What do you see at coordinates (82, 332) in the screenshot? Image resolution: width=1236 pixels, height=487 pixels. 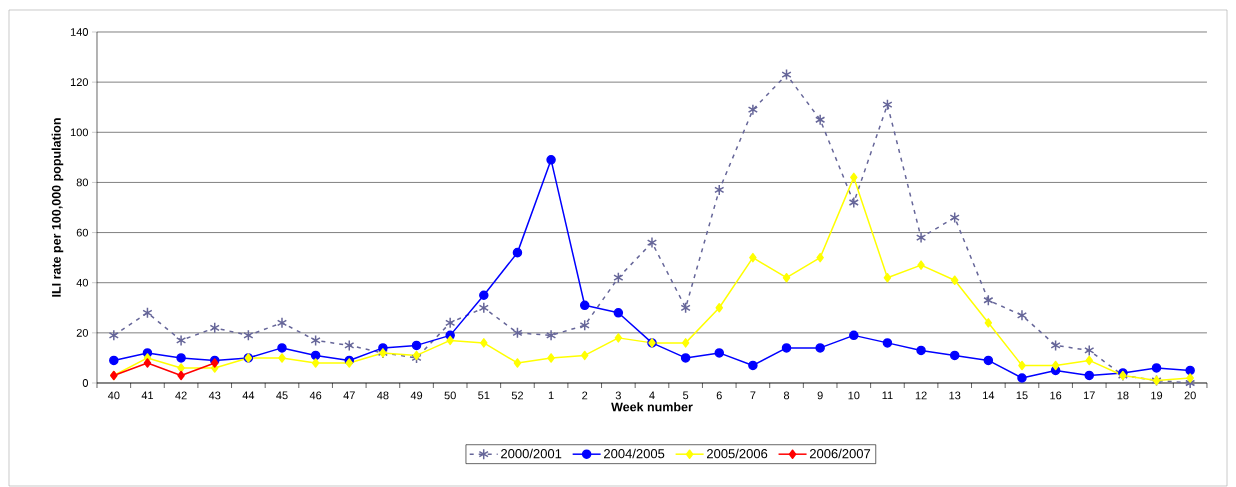 I see `y-tick-label: 20` at bounding box center [82, 332].